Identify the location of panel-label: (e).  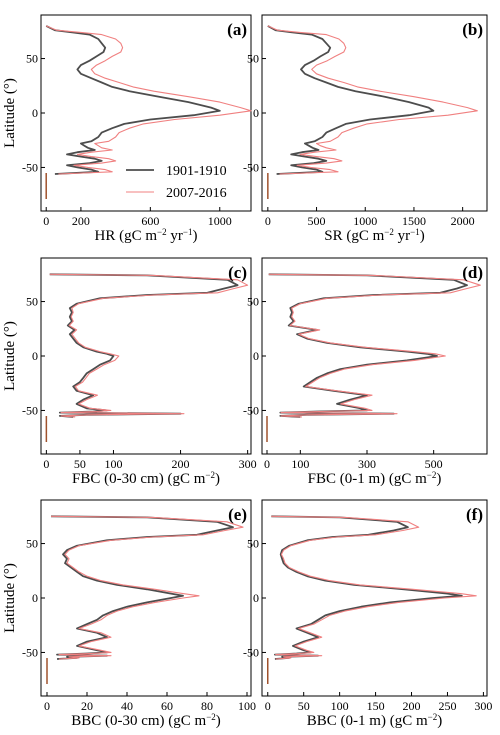
(237, 514).